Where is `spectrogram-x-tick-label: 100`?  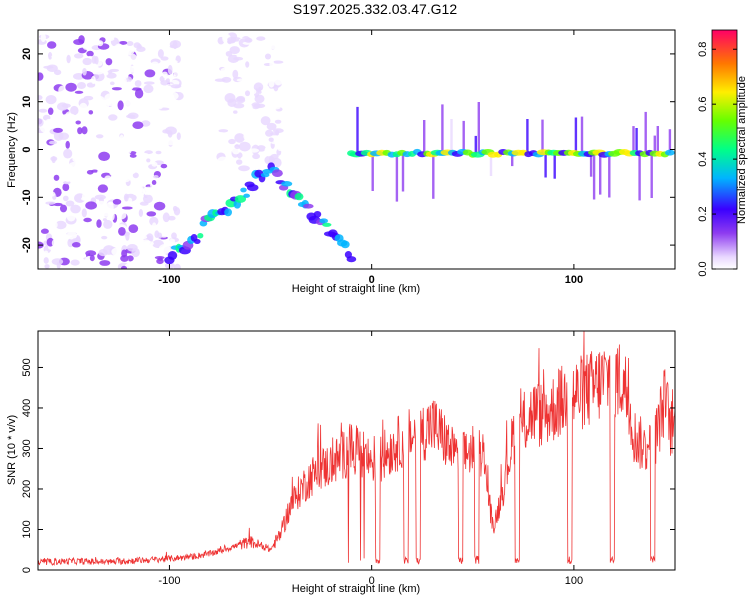
spectrogram-x-tick-label: 100 is located at coordinates (574, 280).